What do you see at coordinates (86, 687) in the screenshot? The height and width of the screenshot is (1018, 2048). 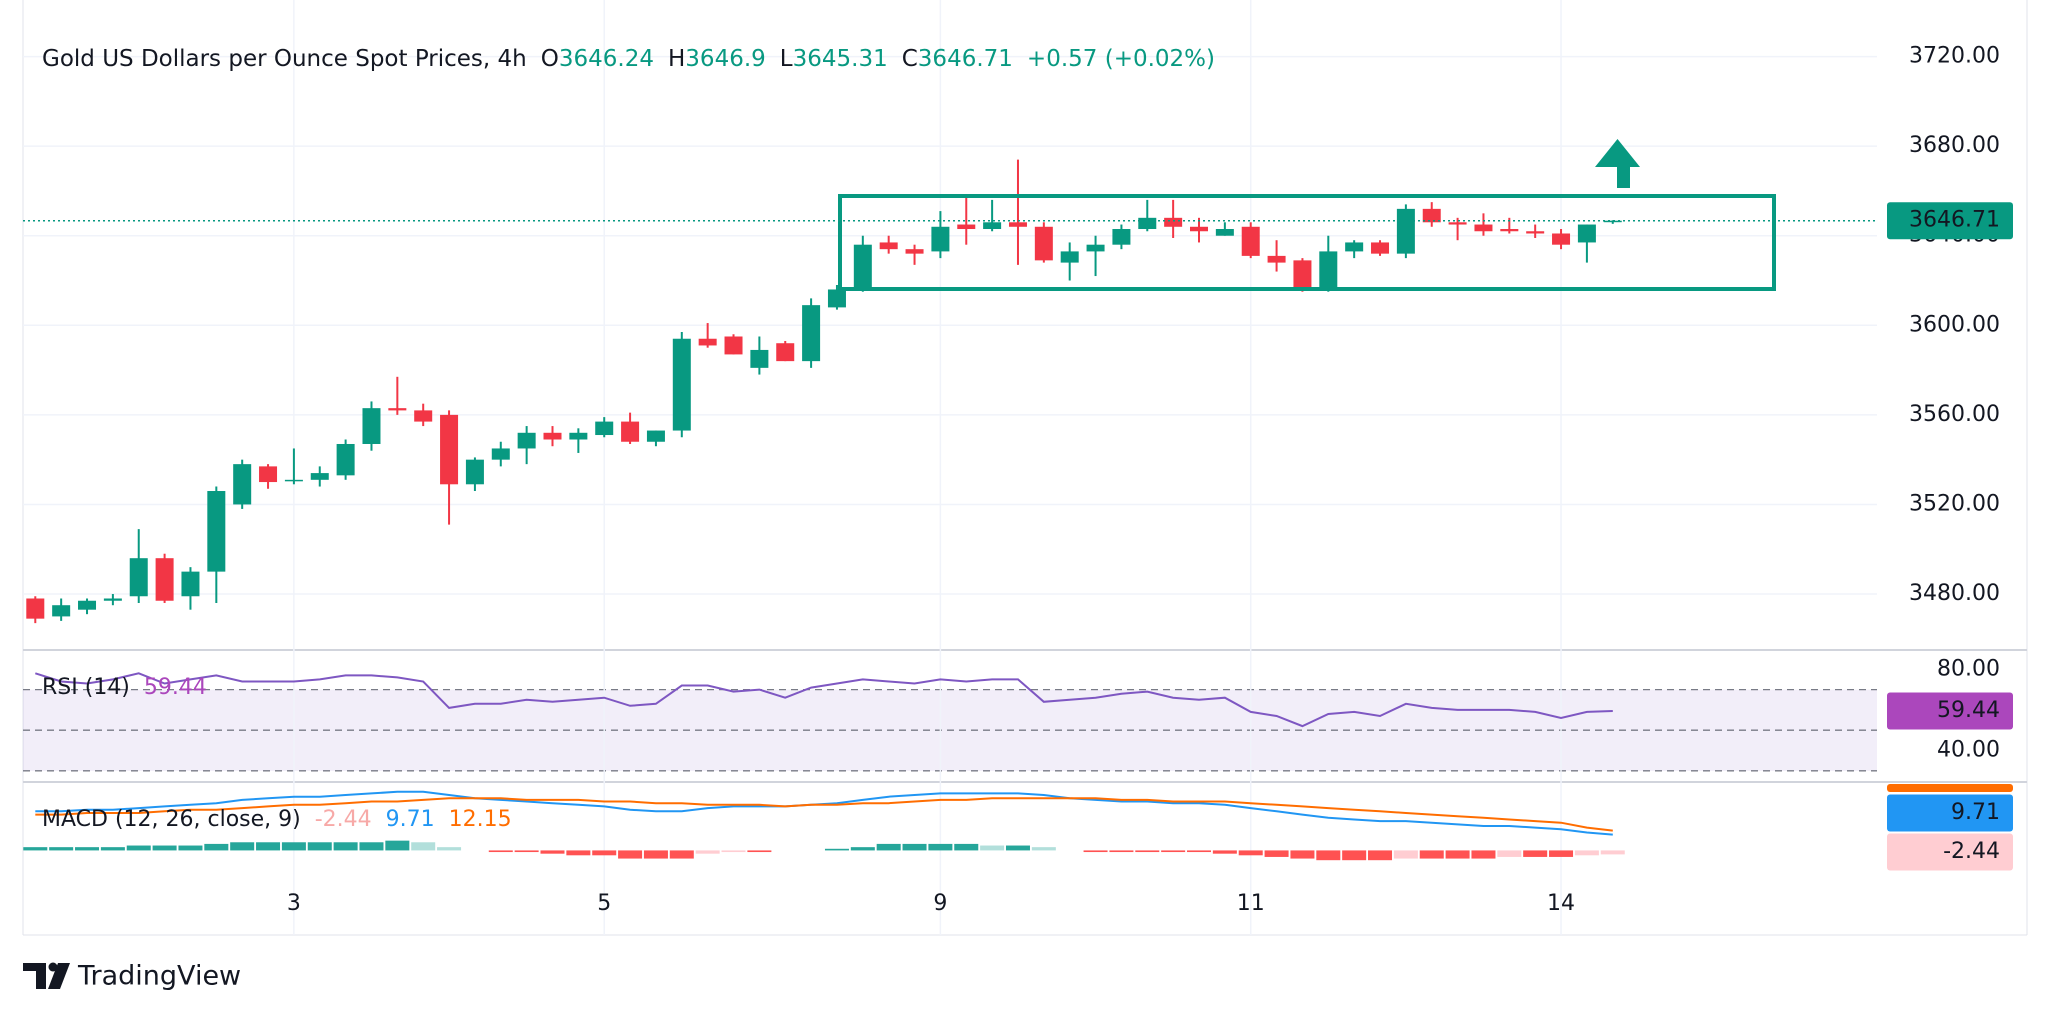 I see `rsi-name: RSI (14)` at bounding box center [86, 687].